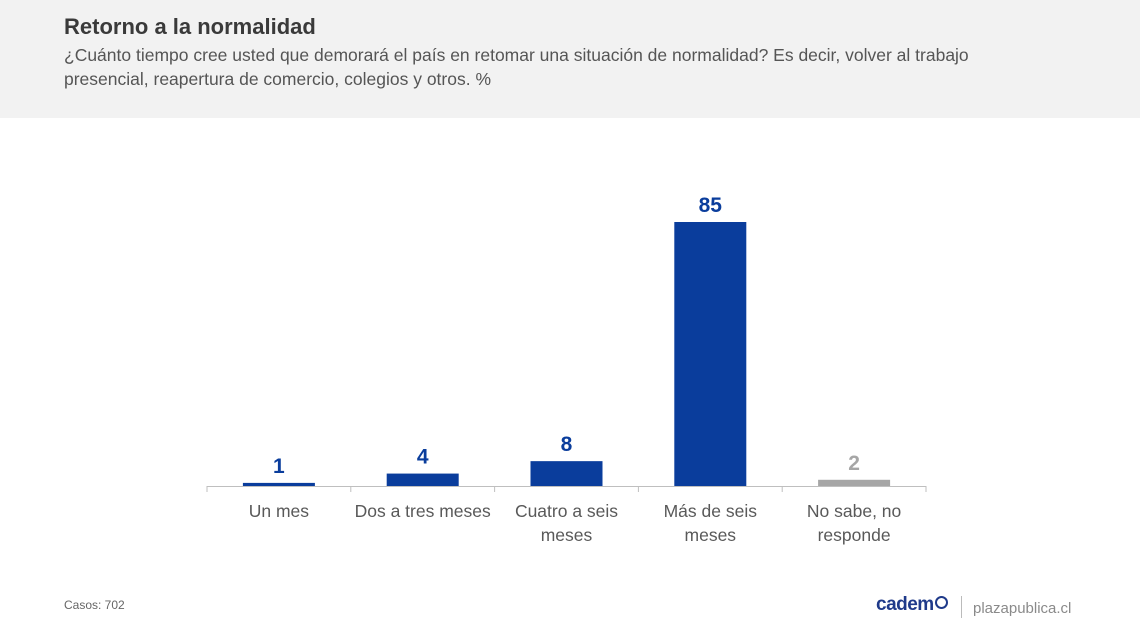 The height and width of the screenshot is (635, 1140). Describe the element at coordinates (423, 457) in the screenshot. I see `data-label: 4` at that location.